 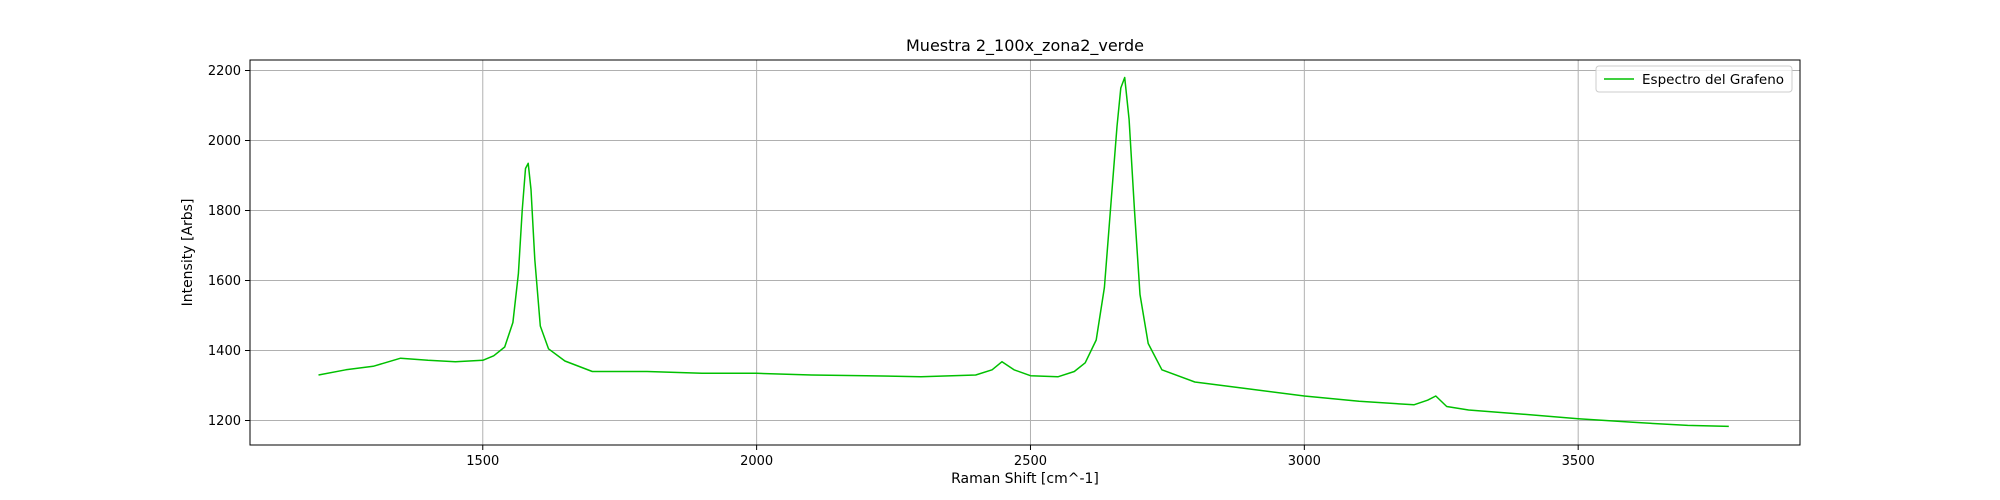 I want to click on y-axis-label: Intensity [Arbs], so click(x=188, y=253).